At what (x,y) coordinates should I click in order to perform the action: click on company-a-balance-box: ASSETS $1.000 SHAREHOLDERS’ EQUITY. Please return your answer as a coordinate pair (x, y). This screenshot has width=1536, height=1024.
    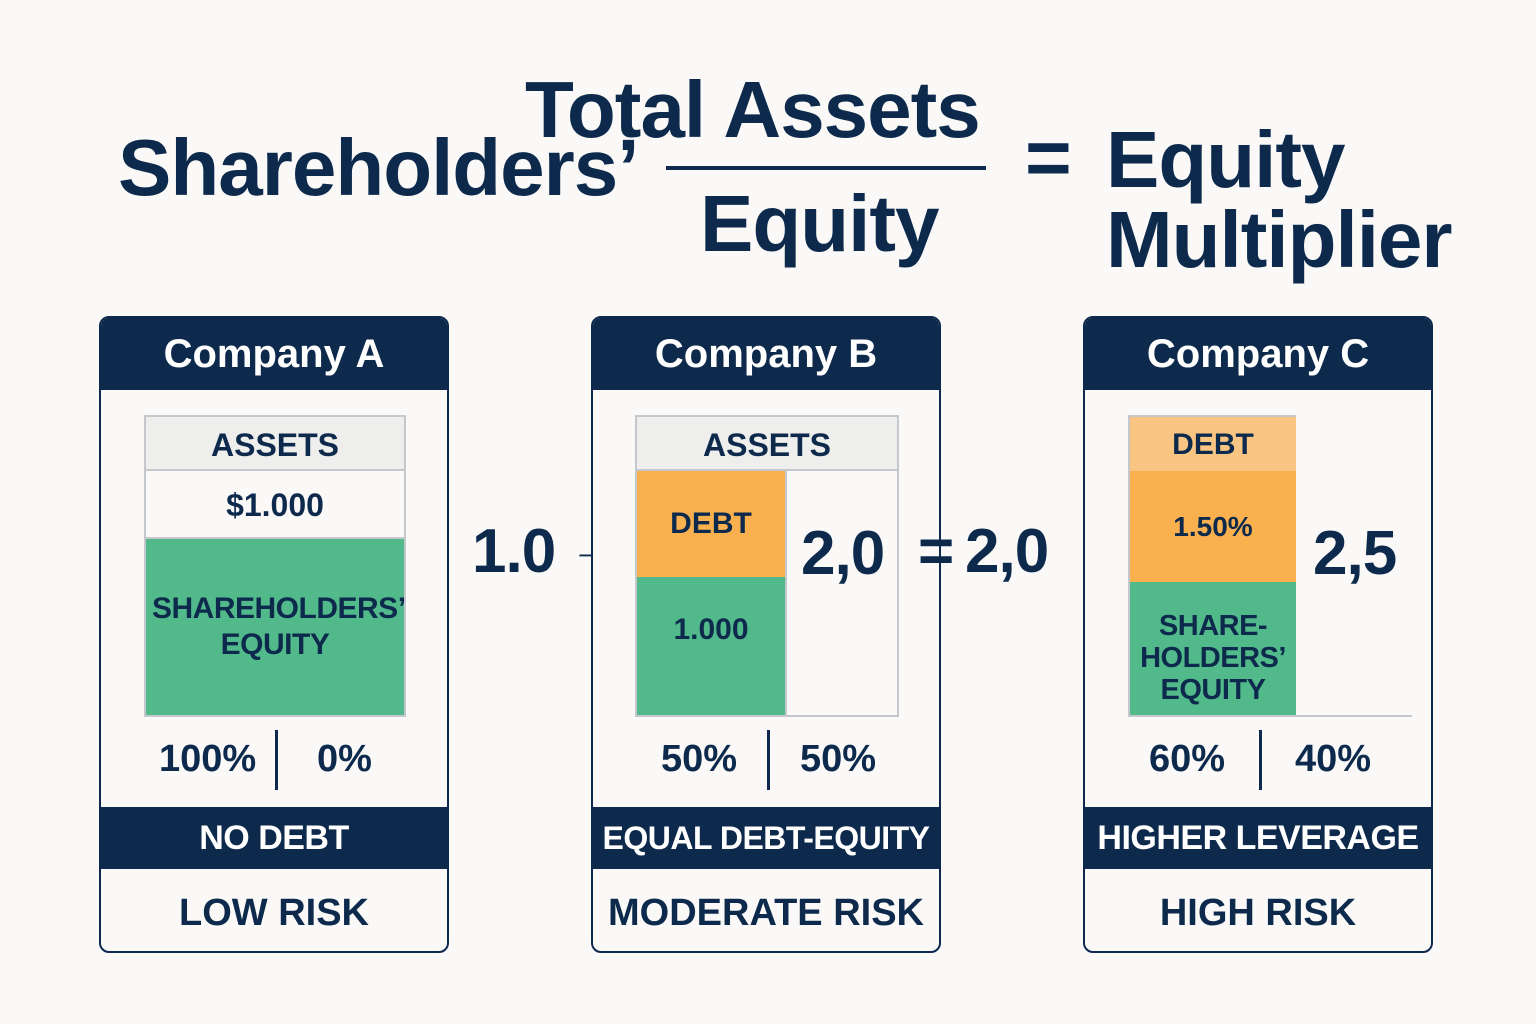
    Looking at the image, I should click on (275, 566).